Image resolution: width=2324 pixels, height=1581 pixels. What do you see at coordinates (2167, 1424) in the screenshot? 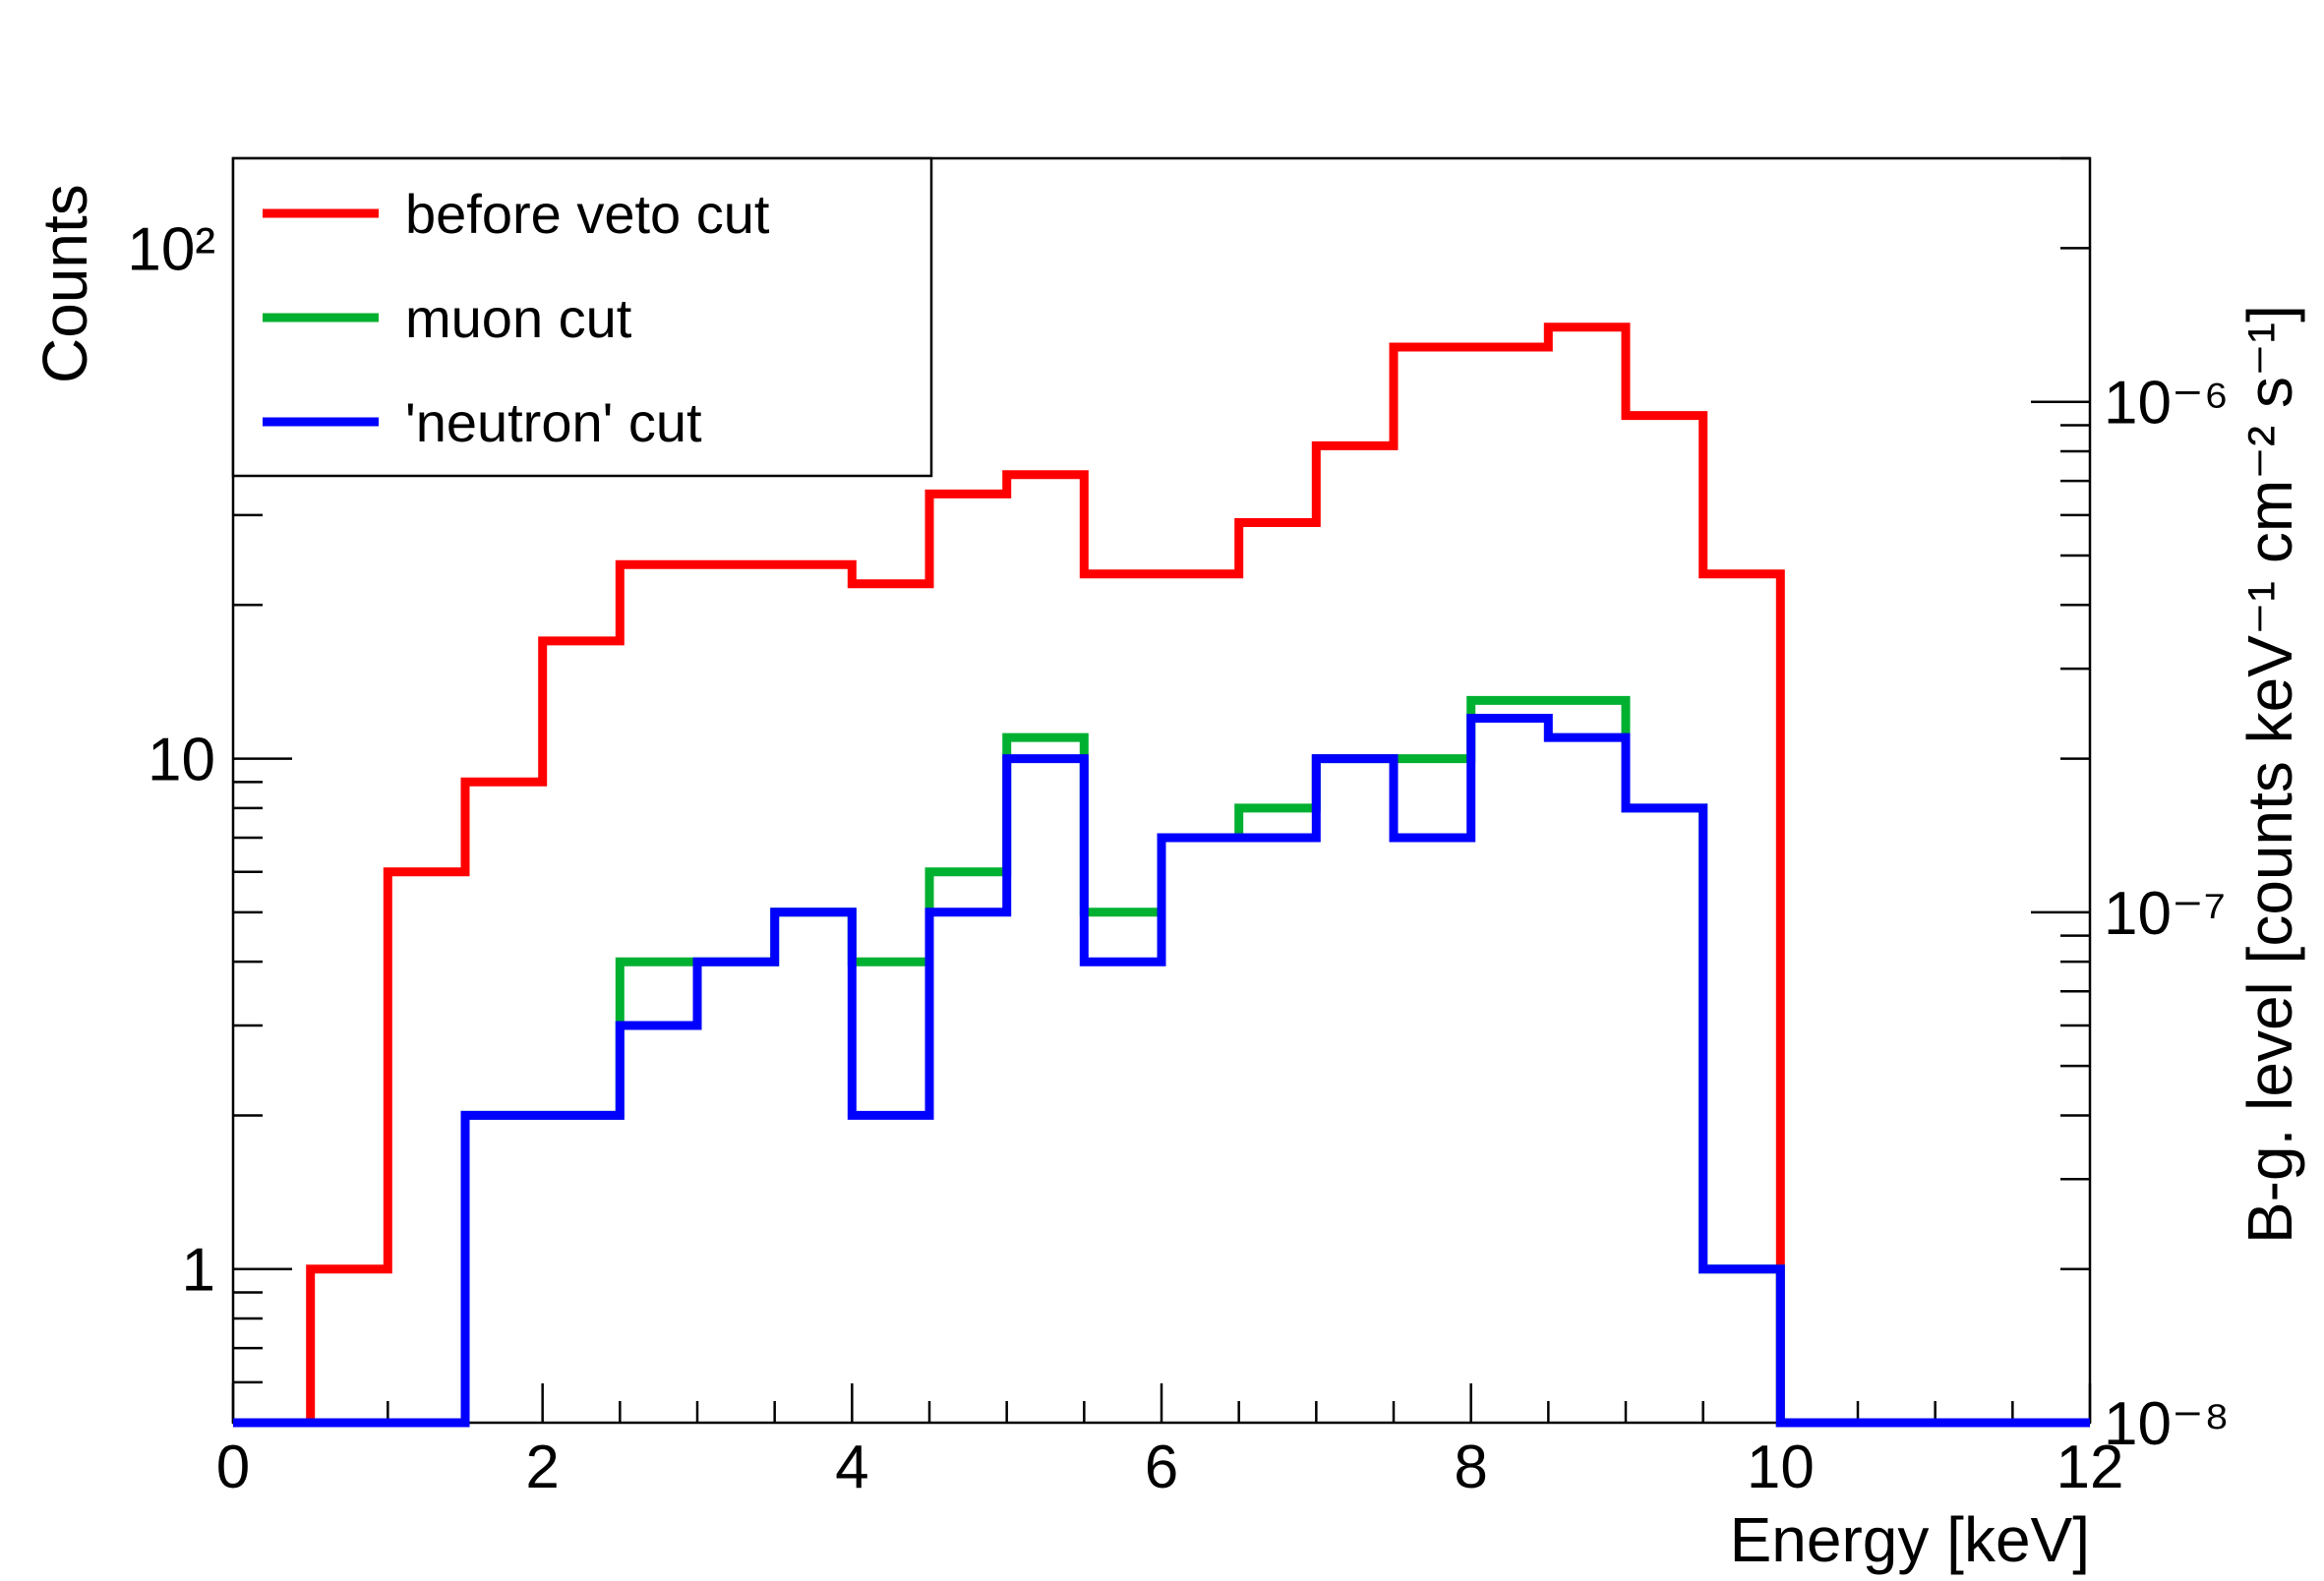
I see `y-right-tick-label: 10⁻⁸` at bounding box center [2167, 1424].